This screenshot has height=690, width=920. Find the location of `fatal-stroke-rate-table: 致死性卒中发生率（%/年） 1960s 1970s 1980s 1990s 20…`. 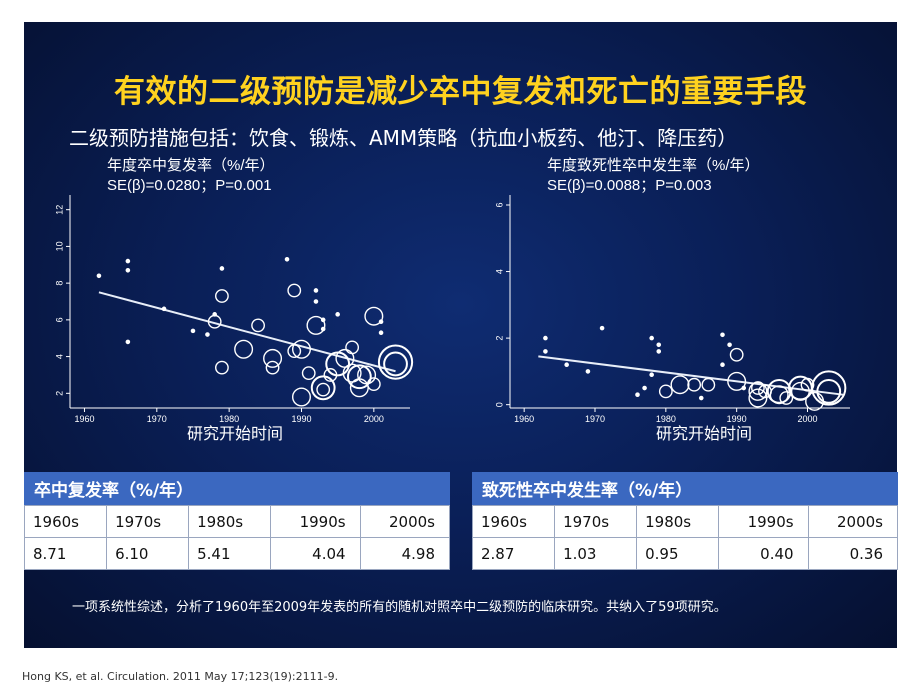

fatal-stroke-rate-table: 致死性卒中发生率（%/年） 1960s 1970s 1980s 1990s 20… is located at coordinates (685, 521).